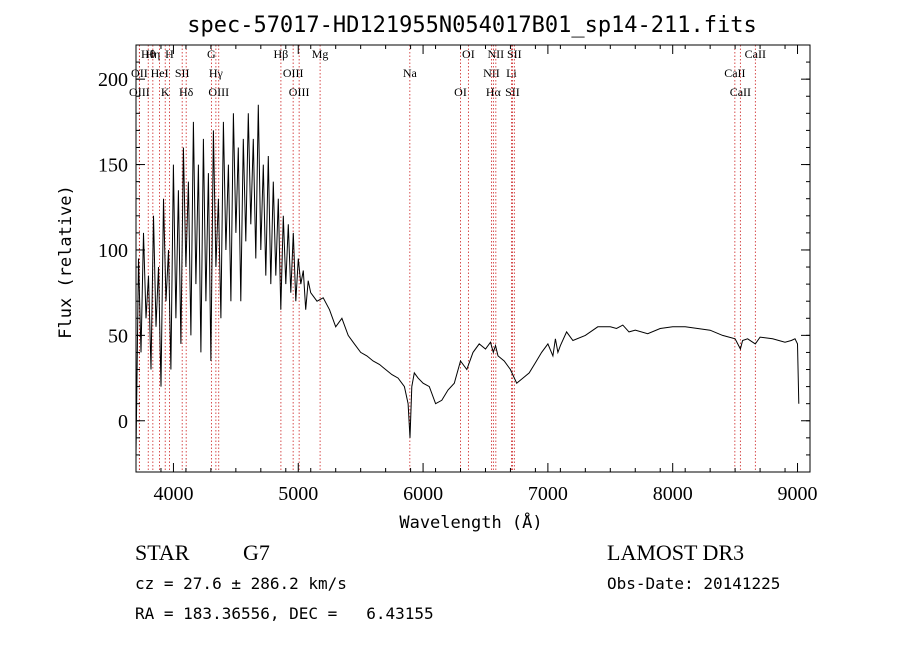 The width and height of the screenshot is (900, 649). Describe the element at coordinates (66, 262) in the screenshot. I see `y-axis-label: Flux (relative)` at that location.